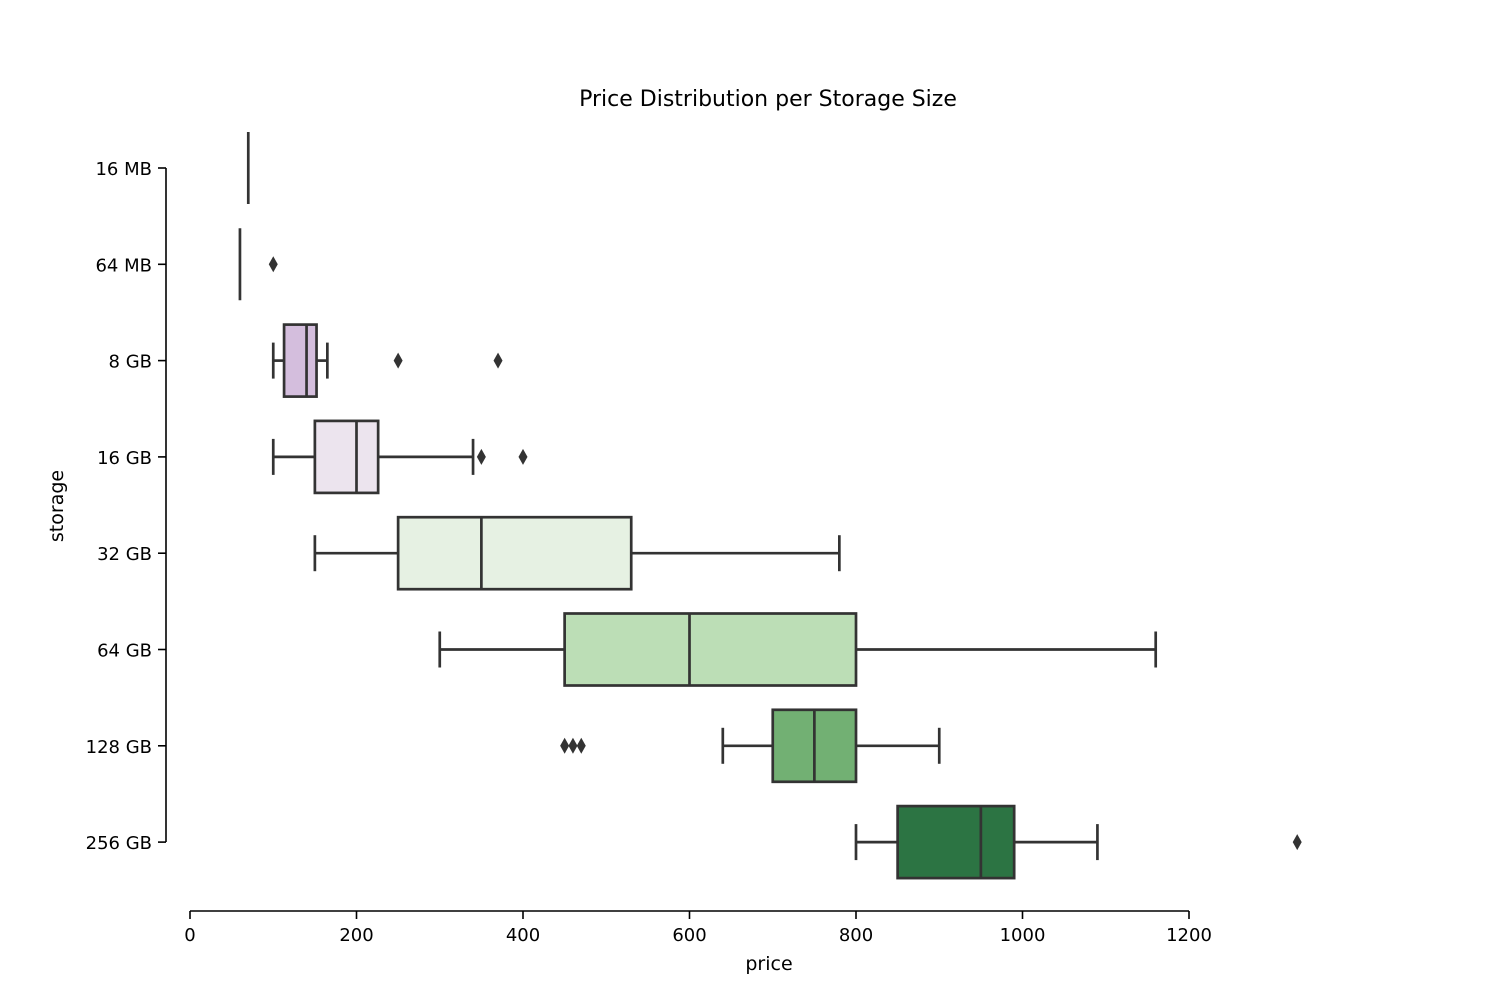 The height and width of the screenshot is (1000, 1500). Describe the element at coordinates (1189, 935) in the screenshot. I see `x-tick-label: 1200` at that location.